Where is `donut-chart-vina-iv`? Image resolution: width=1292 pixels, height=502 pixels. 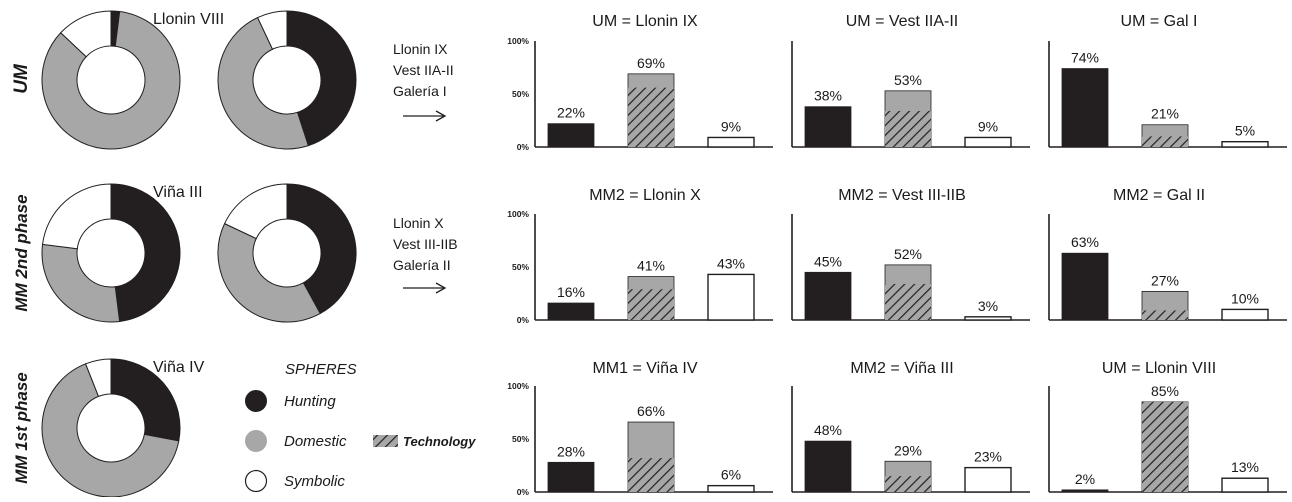
donut-chart-vina-iv is located at coordinates (111, 428).